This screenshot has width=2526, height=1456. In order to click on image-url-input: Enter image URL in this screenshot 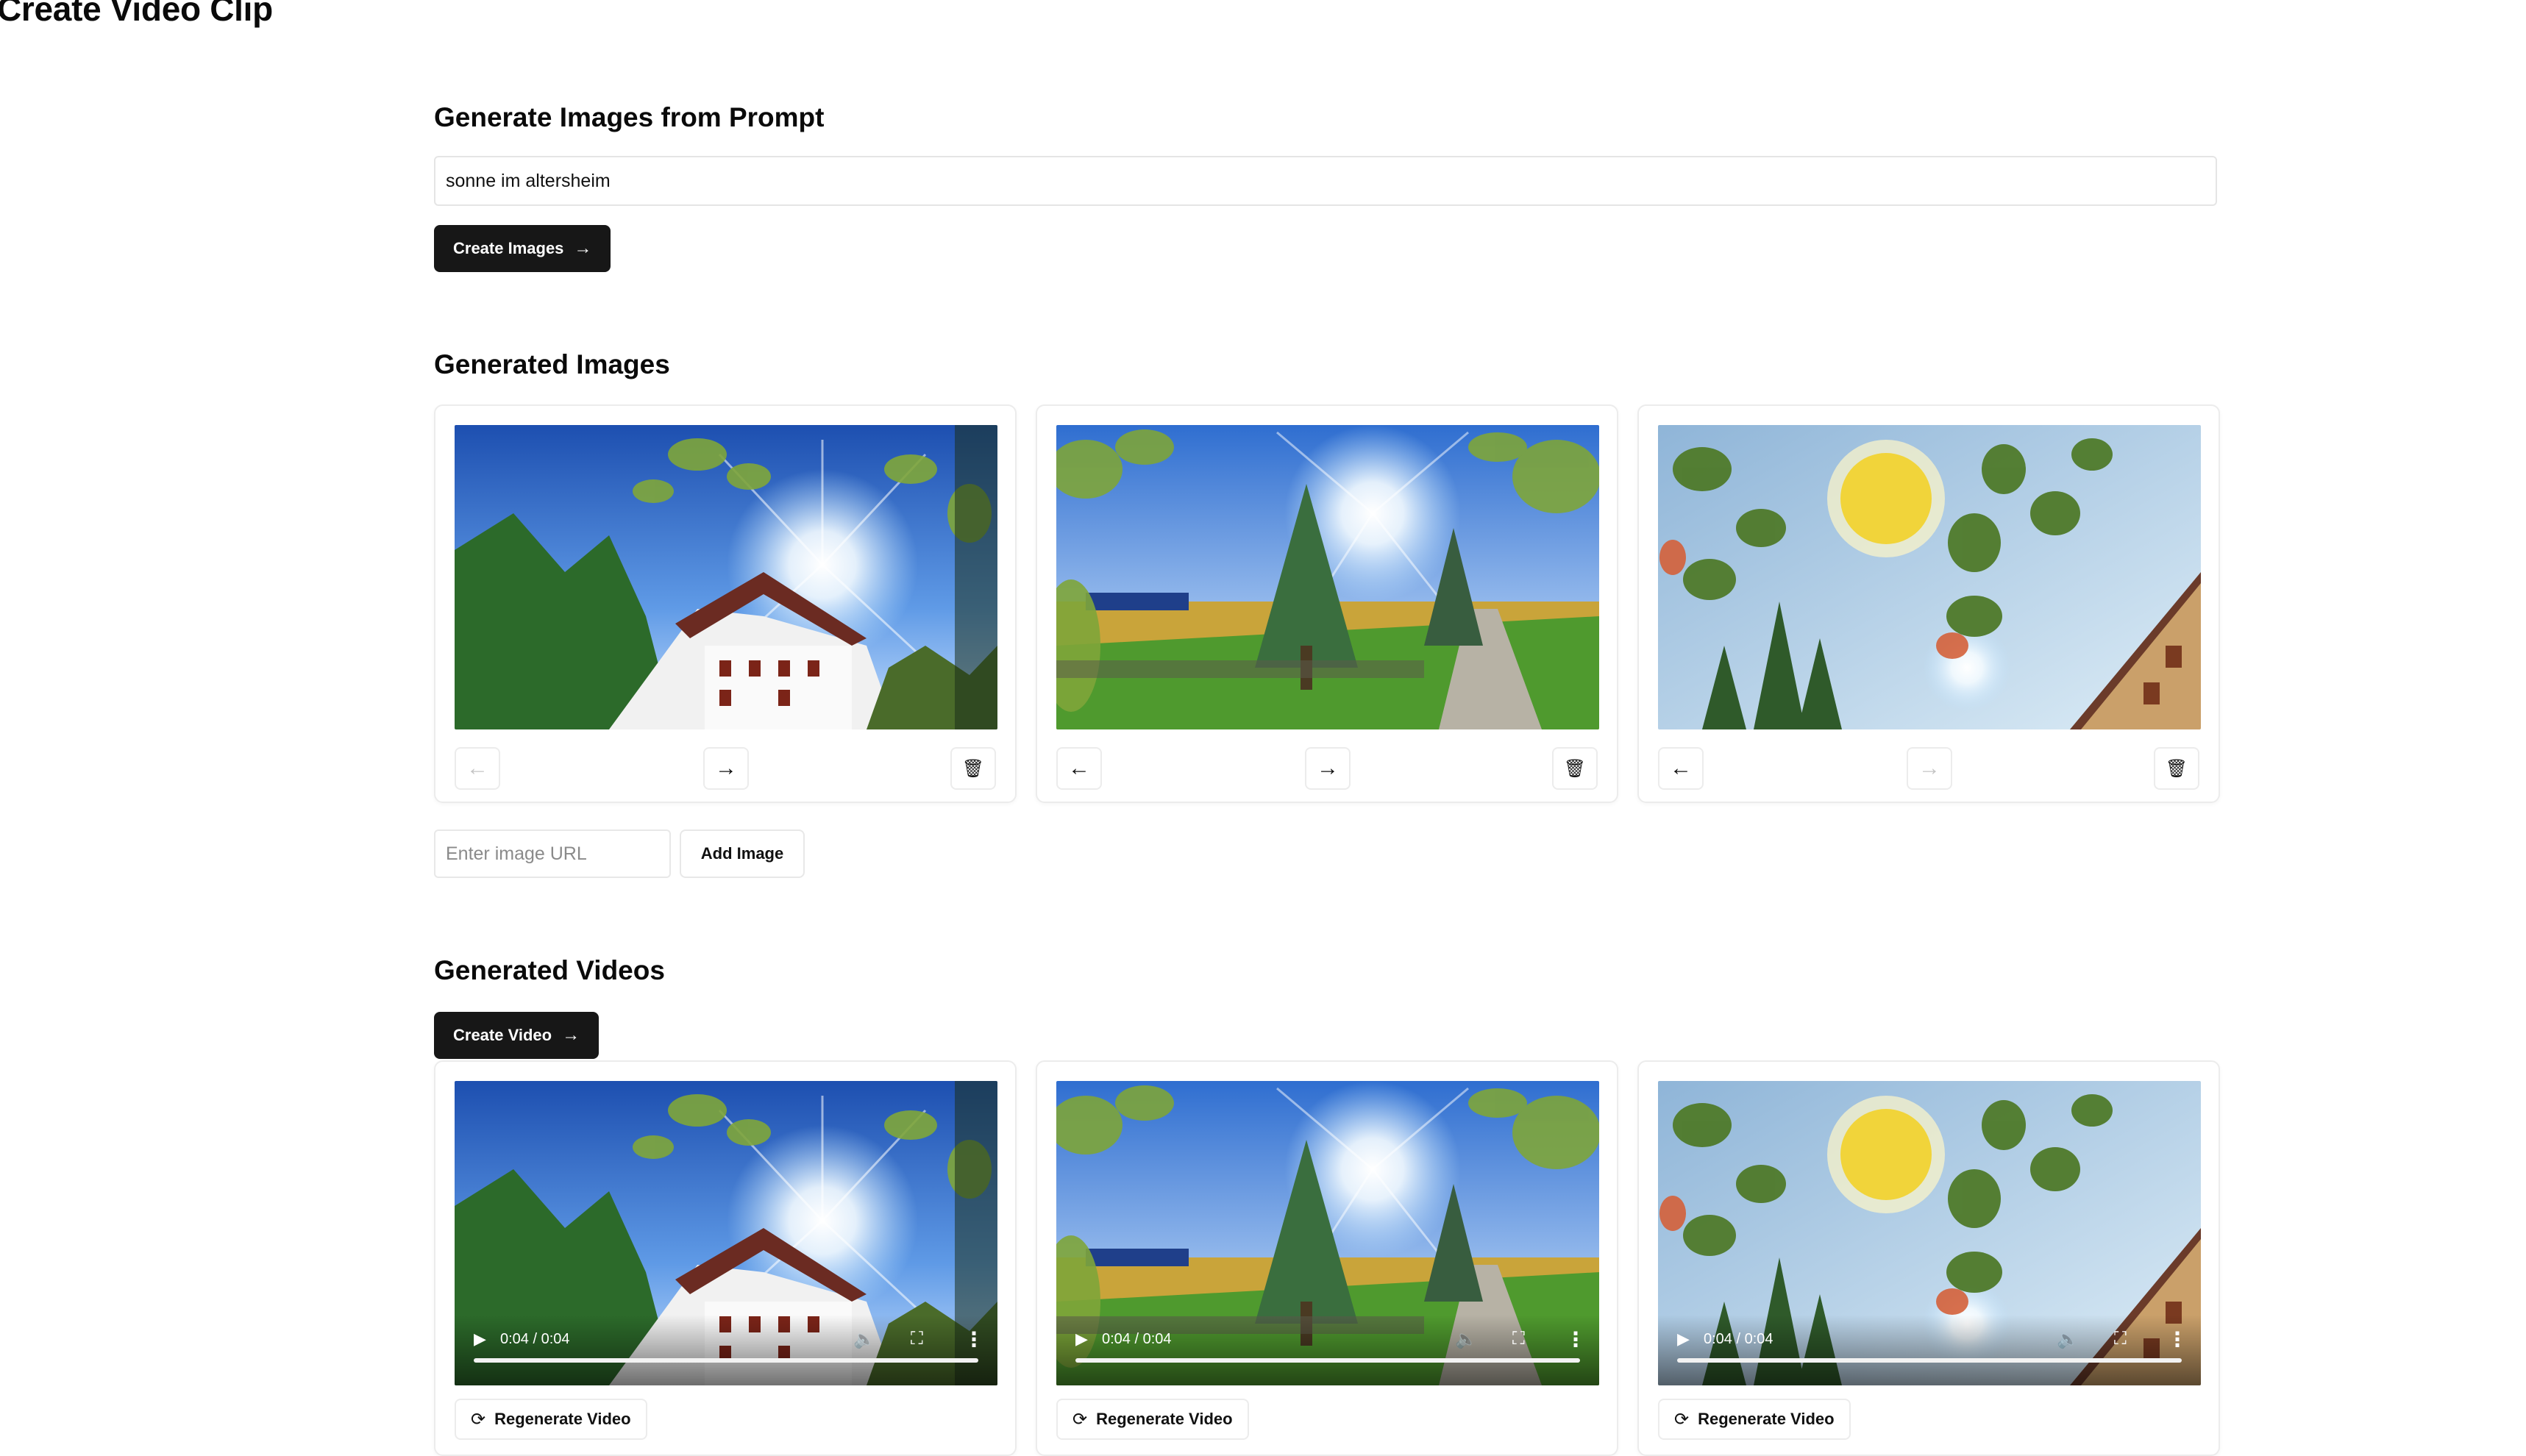, I will do `click(552, 853)`.